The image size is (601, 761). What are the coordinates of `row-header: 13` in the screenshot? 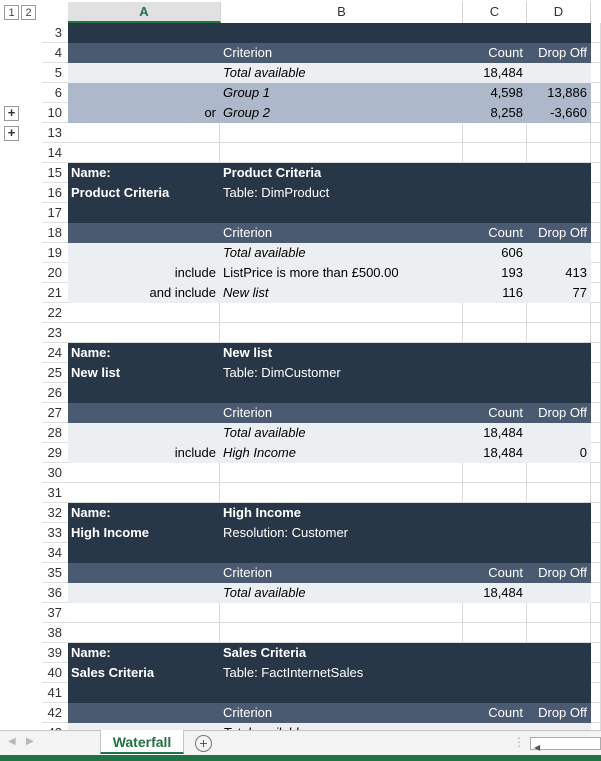 It's located at (55, 133).